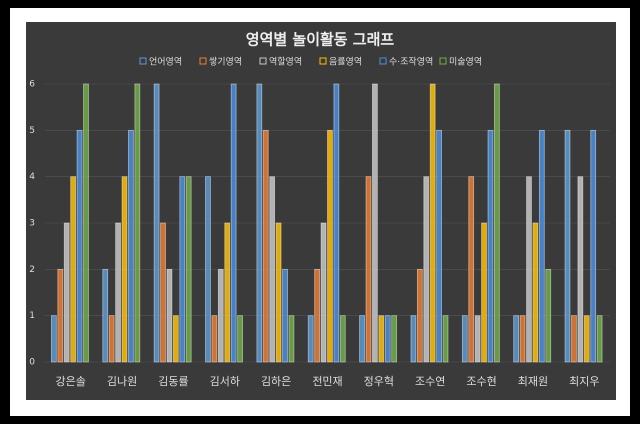  I want to click on x-tick-label: 강은솔, so click(70, 381).